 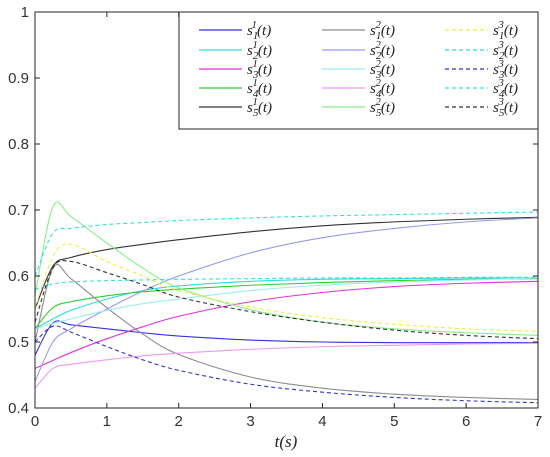 I want to click on legend-label-s4-2: s42(t), so click(x=382, y=88).